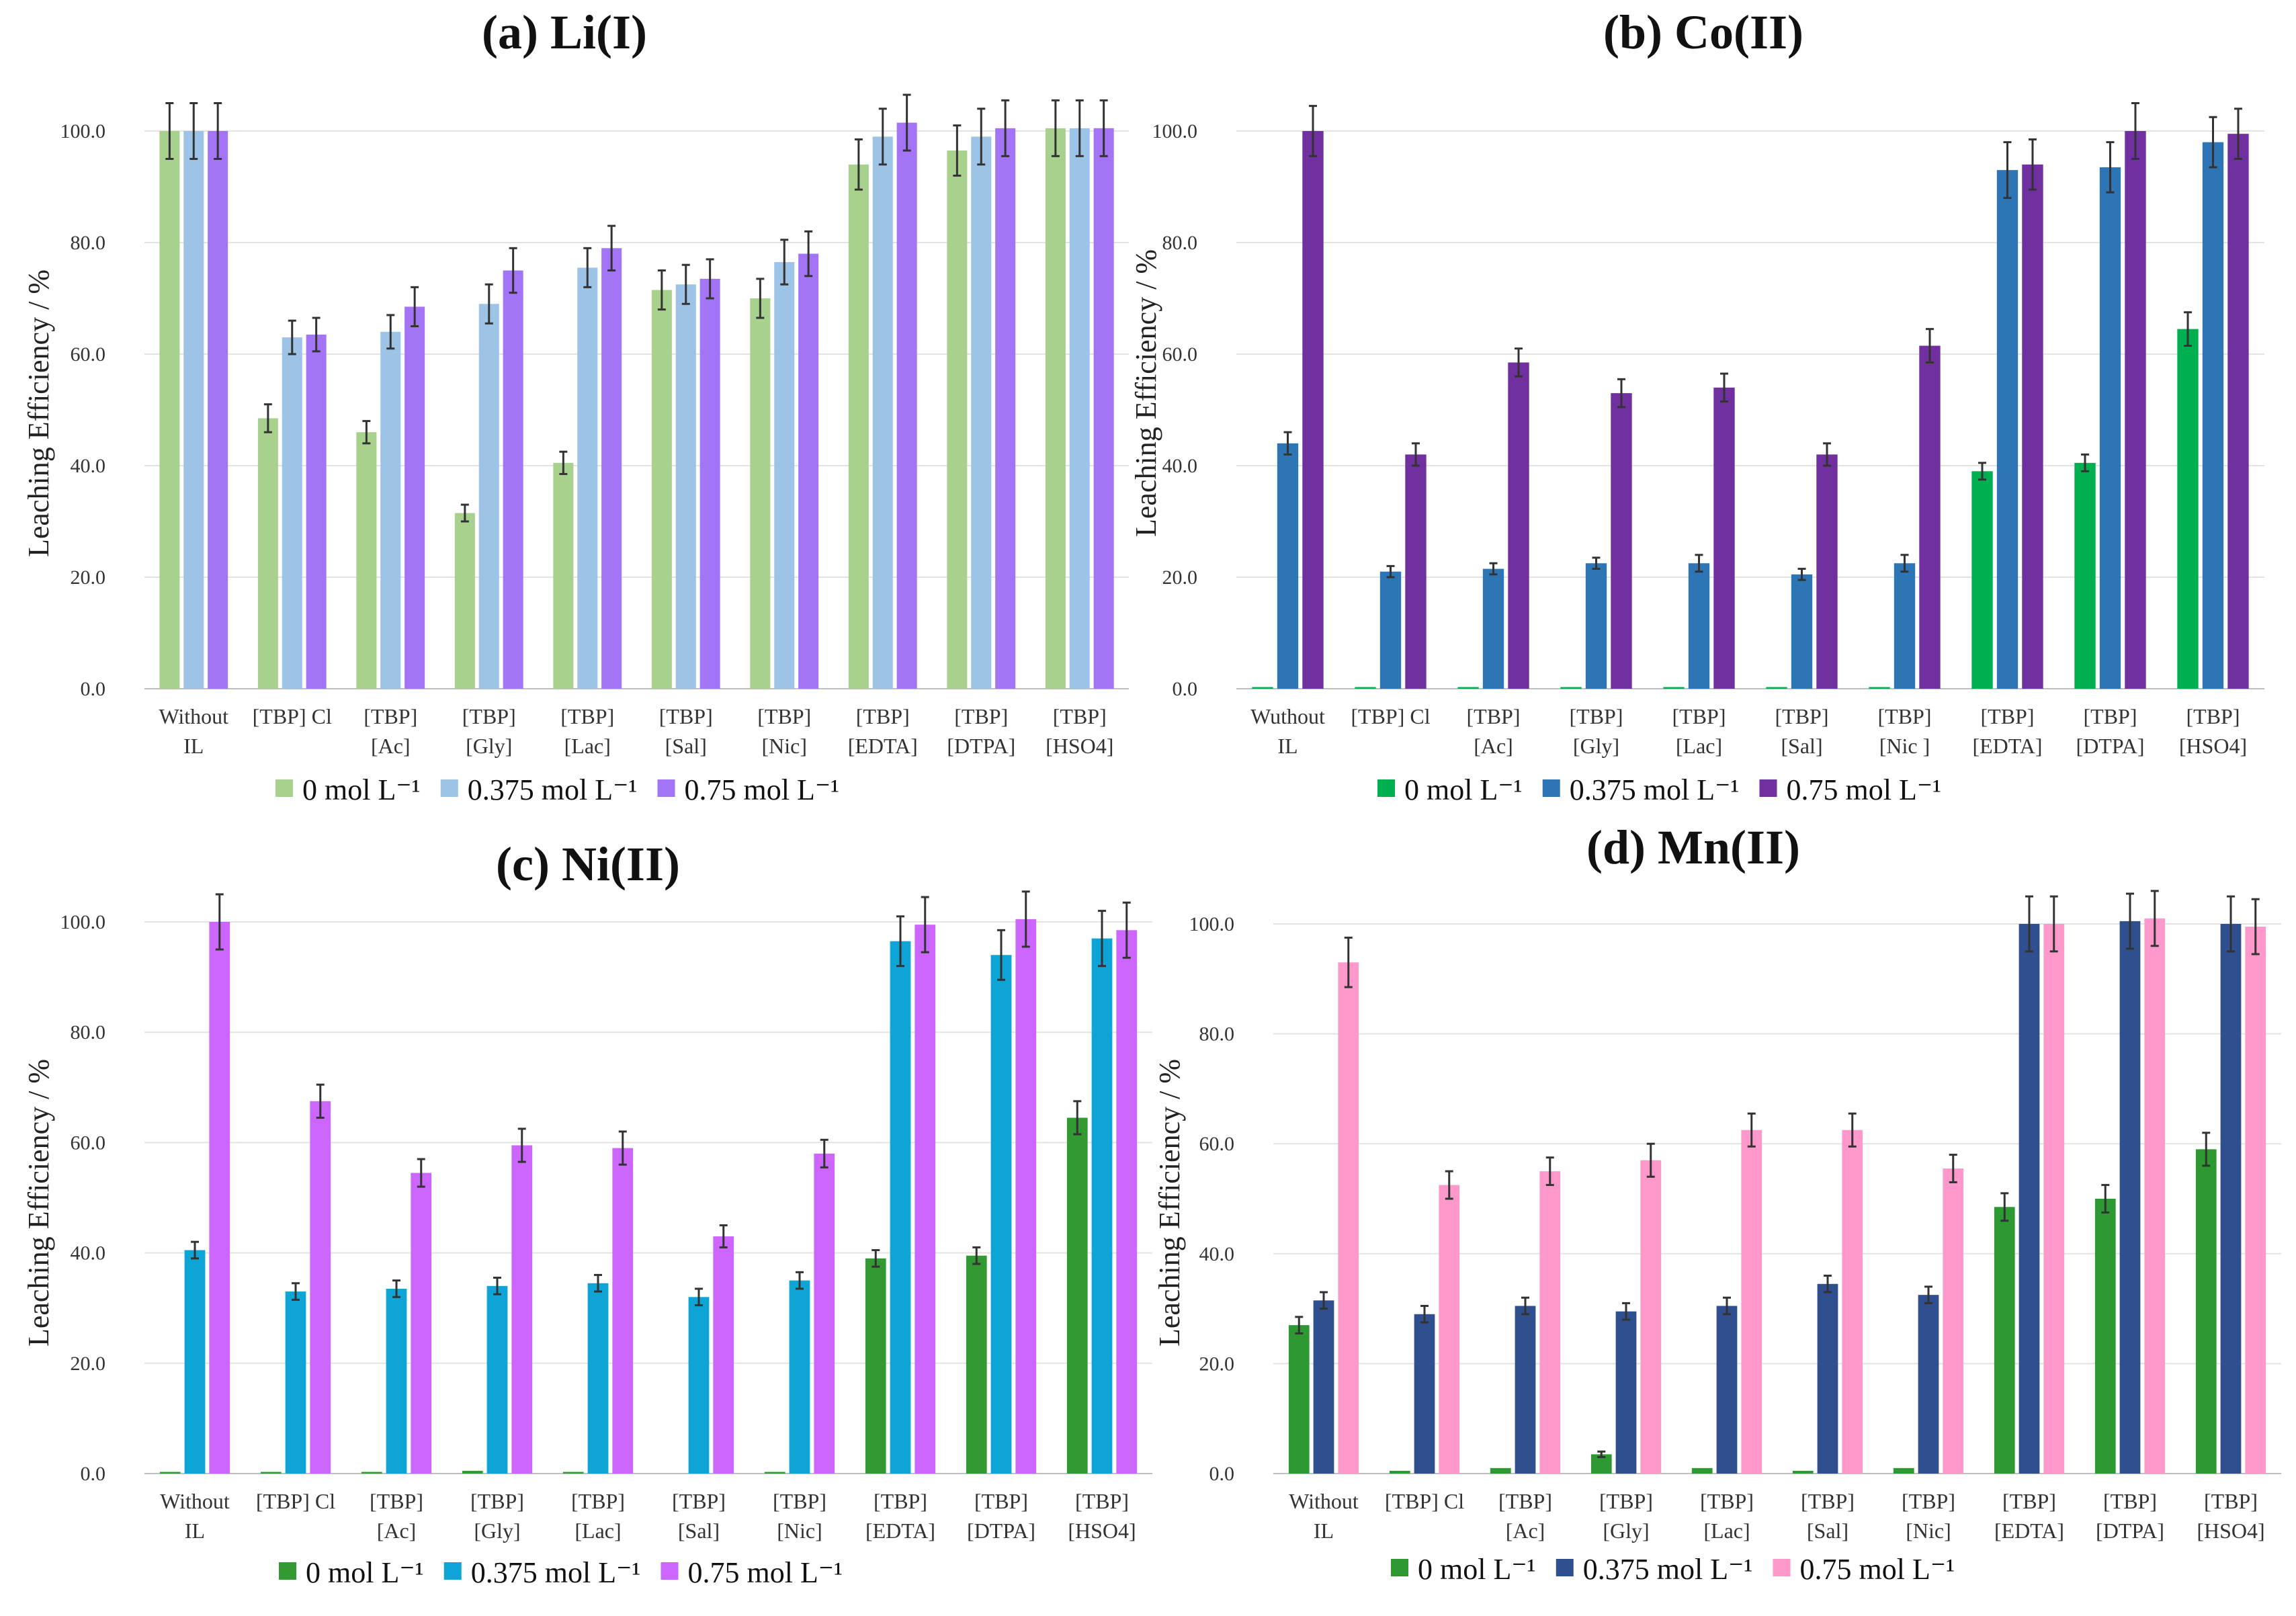  Describe the element at coordinates (784, 746) in the screenshot. I see `x-tick-label: [Nic]` at that location.